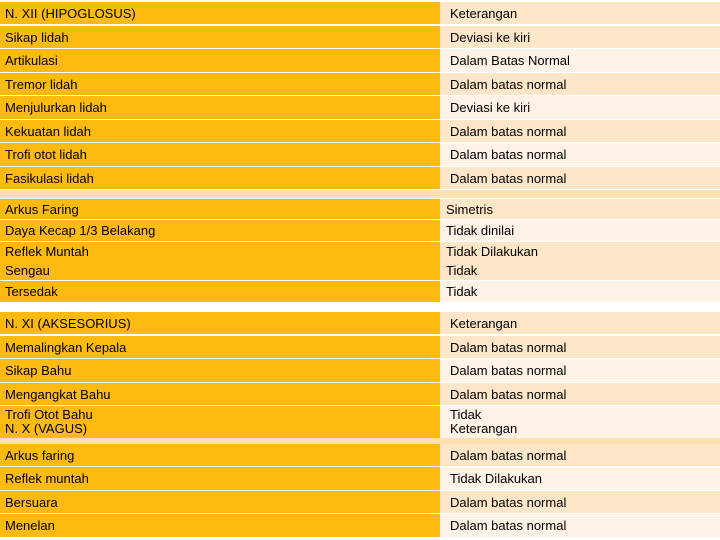  Describe the element at coordinates (220, 131) in the screenshot. I see `row-name: Kekuatan lidah` at that location.